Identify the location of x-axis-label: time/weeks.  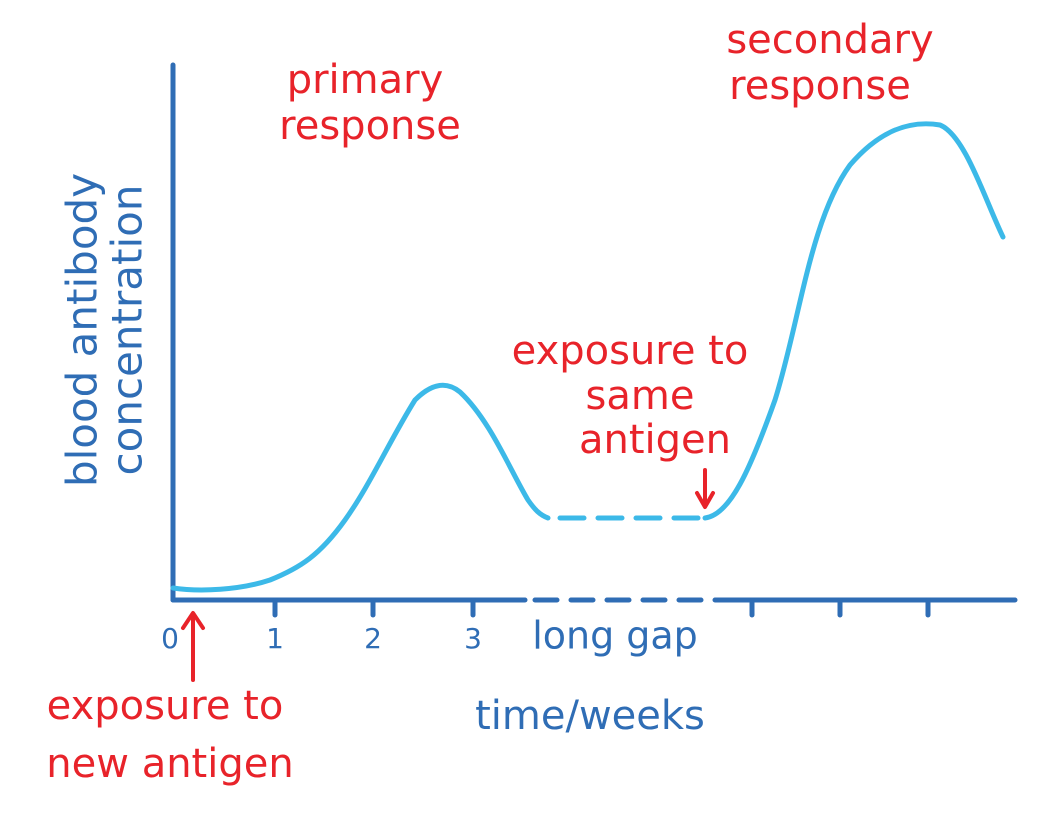
(590, 716).